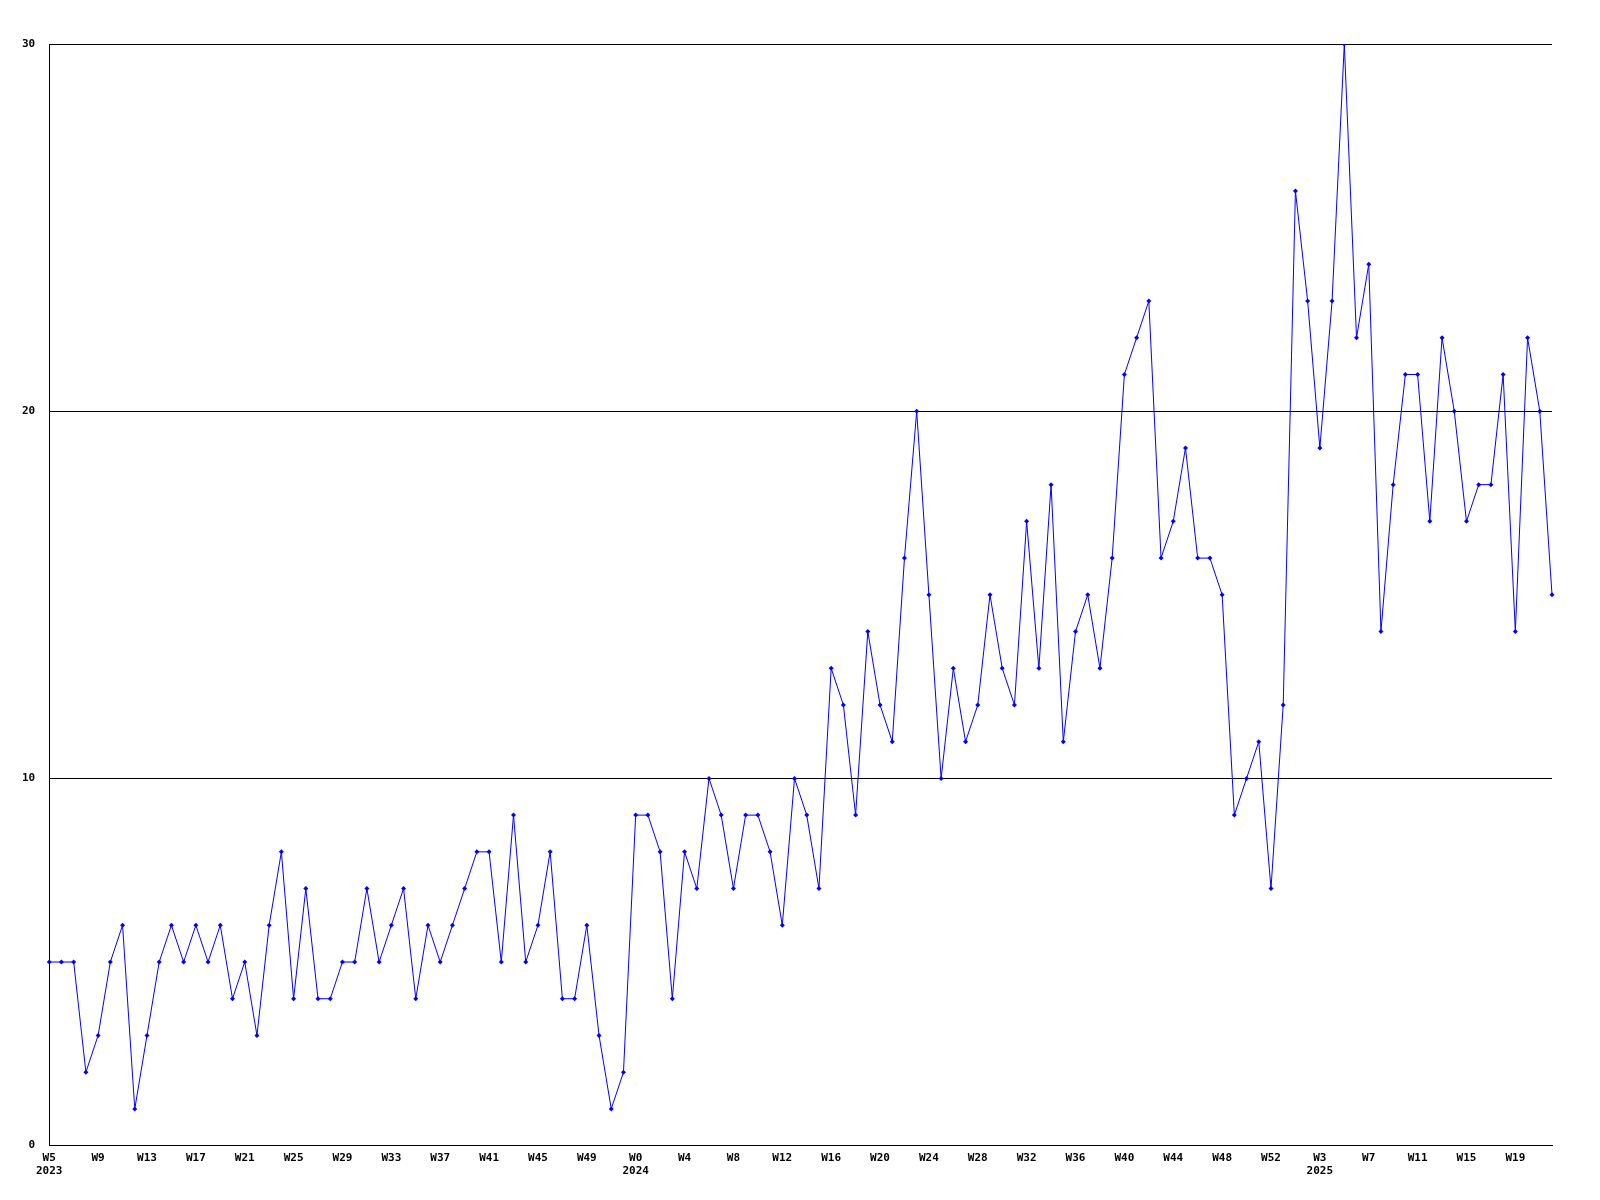 This screenshot has height=1200, width=1600. I want to click on x-tick-label: W49, so click(586, 1158).